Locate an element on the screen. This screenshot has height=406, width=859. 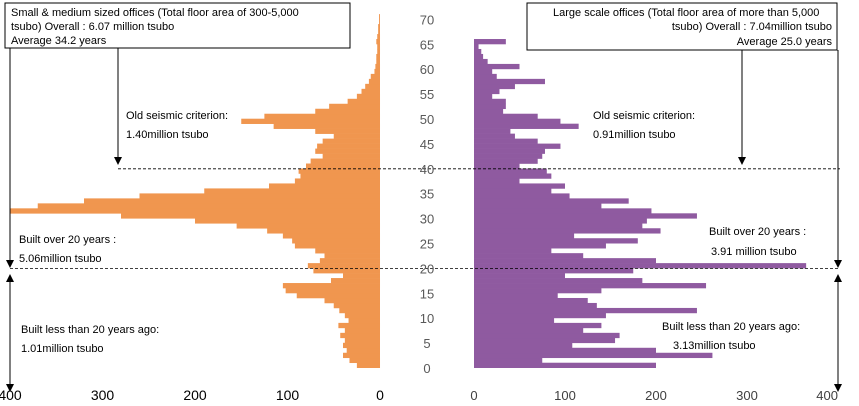
y-tick-label: 65 is located at coordinates (427, 44).